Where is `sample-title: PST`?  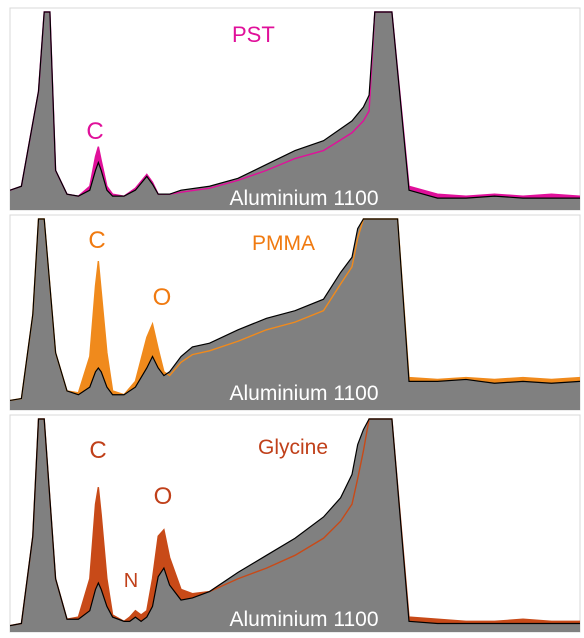 sample-title: PST is located at coordinates (253, 34).